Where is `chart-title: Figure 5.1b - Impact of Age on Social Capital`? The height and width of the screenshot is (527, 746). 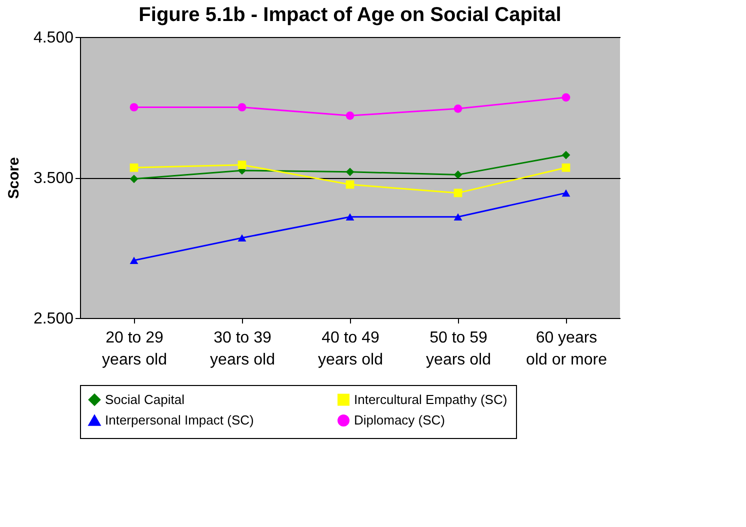 chart-title: Figure 5.1b - Impact of Age on Social Capital is located at coordinates (350, 15).